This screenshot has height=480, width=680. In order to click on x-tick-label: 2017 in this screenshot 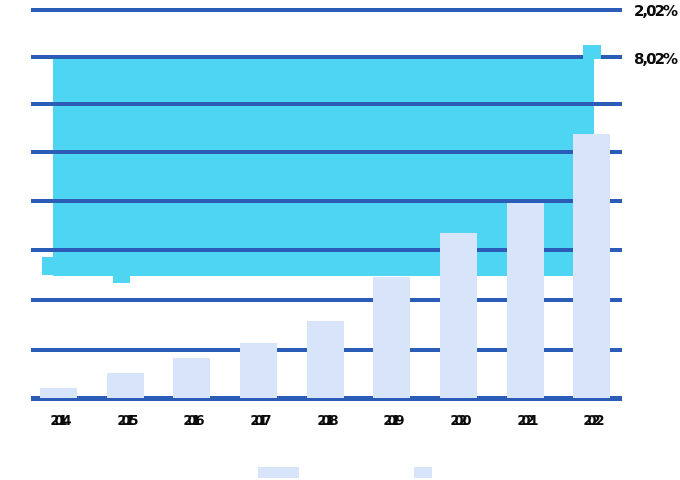, I will do `click(260, 421)`.